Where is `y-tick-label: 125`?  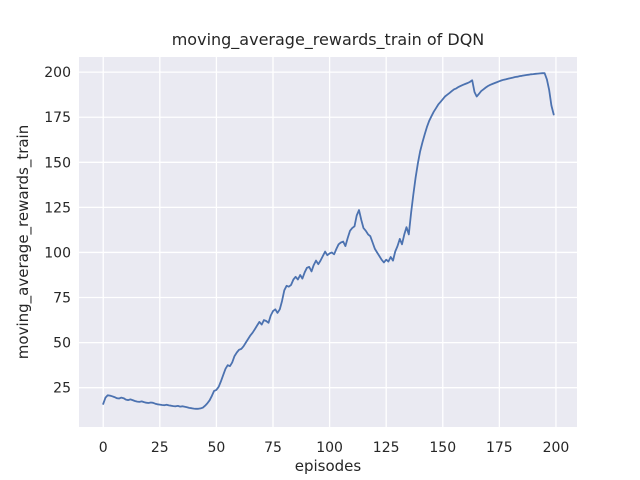
y-tick-label: 125 is located at coordinates (57, 208).